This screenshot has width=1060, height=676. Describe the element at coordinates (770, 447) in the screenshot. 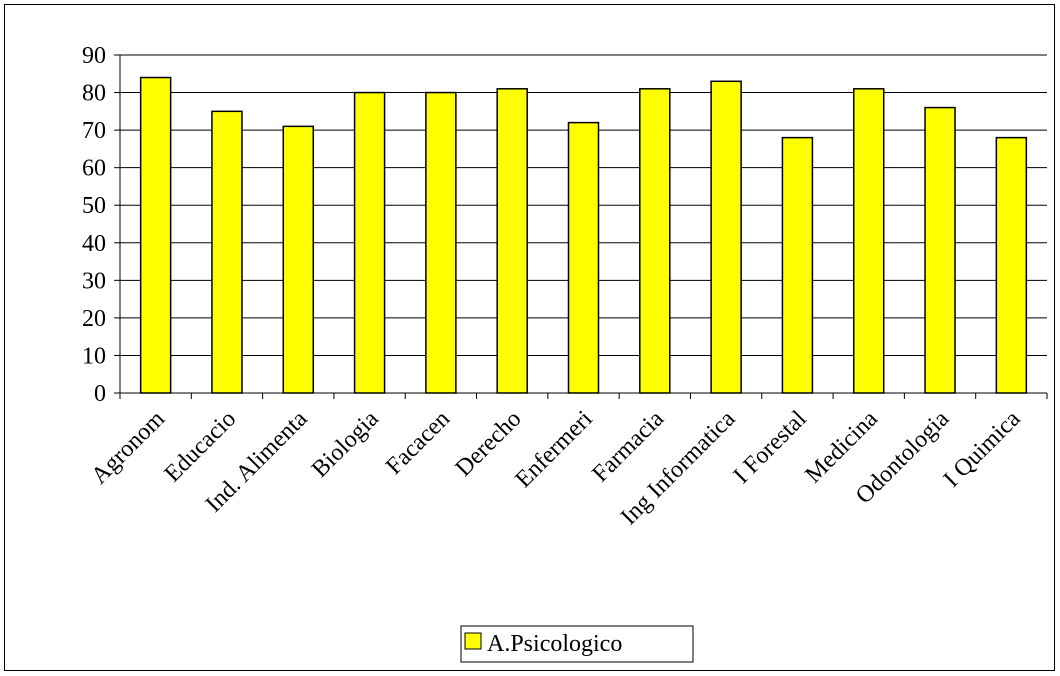

I see `x-tick-label: I Forestal` at that location.